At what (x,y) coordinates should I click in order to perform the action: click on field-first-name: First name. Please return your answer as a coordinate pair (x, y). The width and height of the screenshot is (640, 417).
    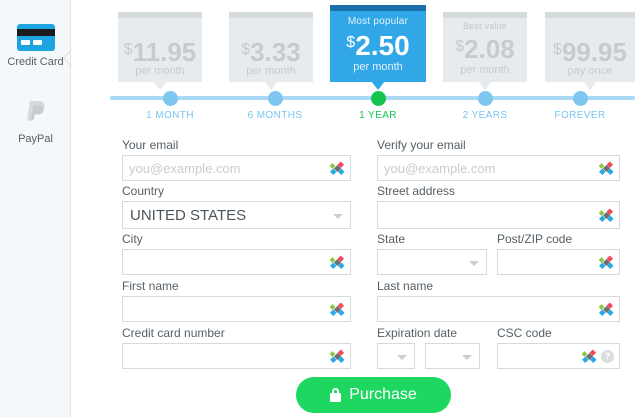
    Looking at the image, I should click on (236, 300).